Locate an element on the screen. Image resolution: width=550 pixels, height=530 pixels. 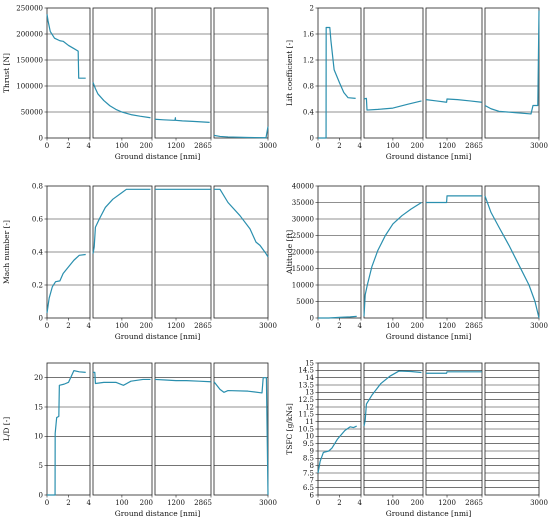
y-tick-label: 13.5 is located at coordinates (306, 385).